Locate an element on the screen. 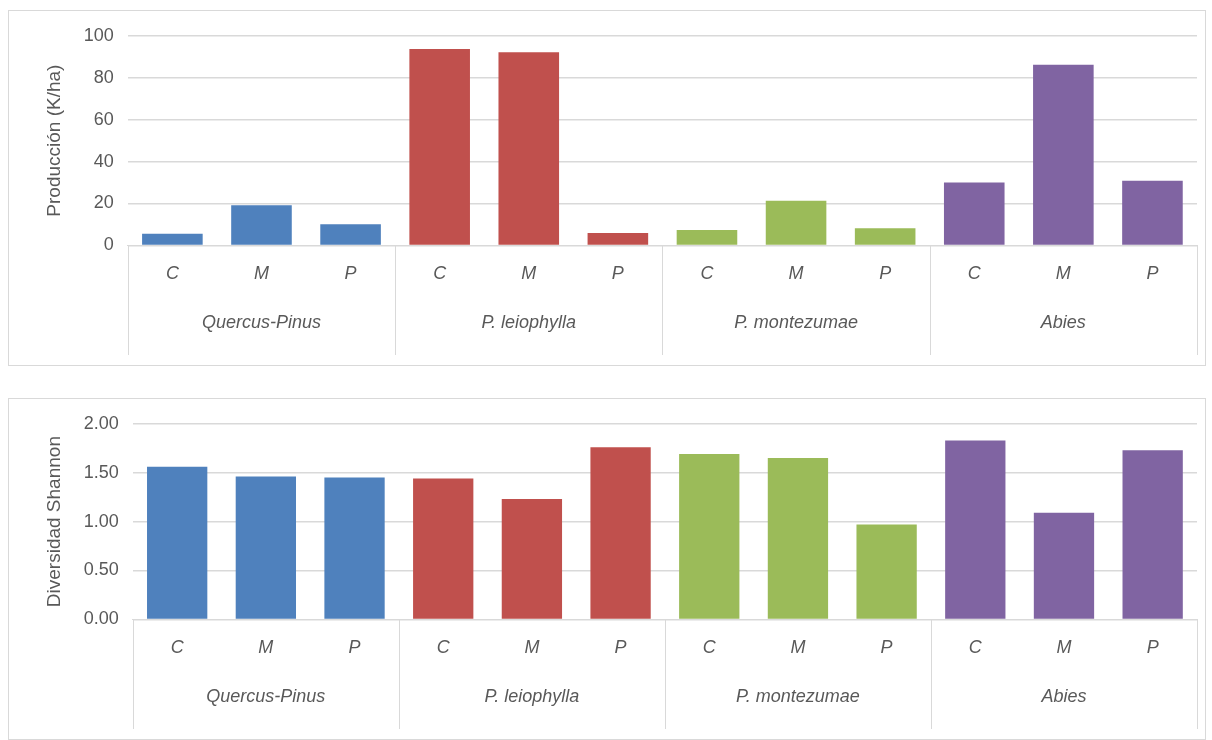  y-tick-label: 1.00 is located at coordinates (101, 520).